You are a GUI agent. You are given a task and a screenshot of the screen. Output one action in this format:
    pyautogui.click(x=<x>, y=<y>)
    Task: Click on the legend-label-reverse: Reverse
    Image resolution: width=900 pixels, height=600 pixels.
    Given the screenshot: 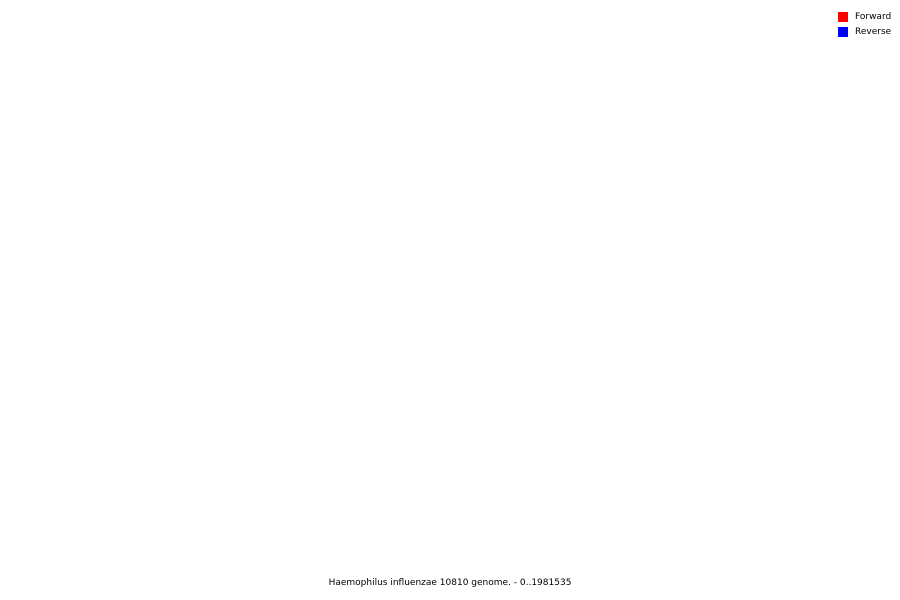 What is the action you would take?
    pyautogui.click(x=873, y=31)
    